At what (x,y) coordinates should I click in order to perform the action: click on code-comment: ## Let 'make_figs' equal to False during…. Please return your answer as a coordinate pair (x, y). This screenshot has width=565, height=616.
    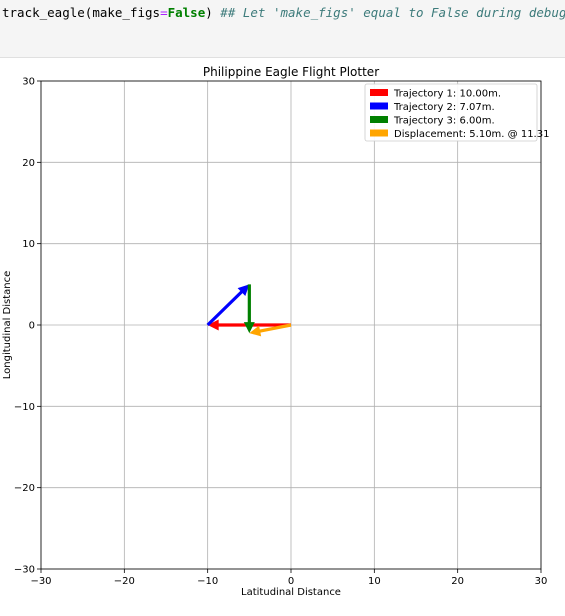
    Looking at the image, I should click on (392, 12).